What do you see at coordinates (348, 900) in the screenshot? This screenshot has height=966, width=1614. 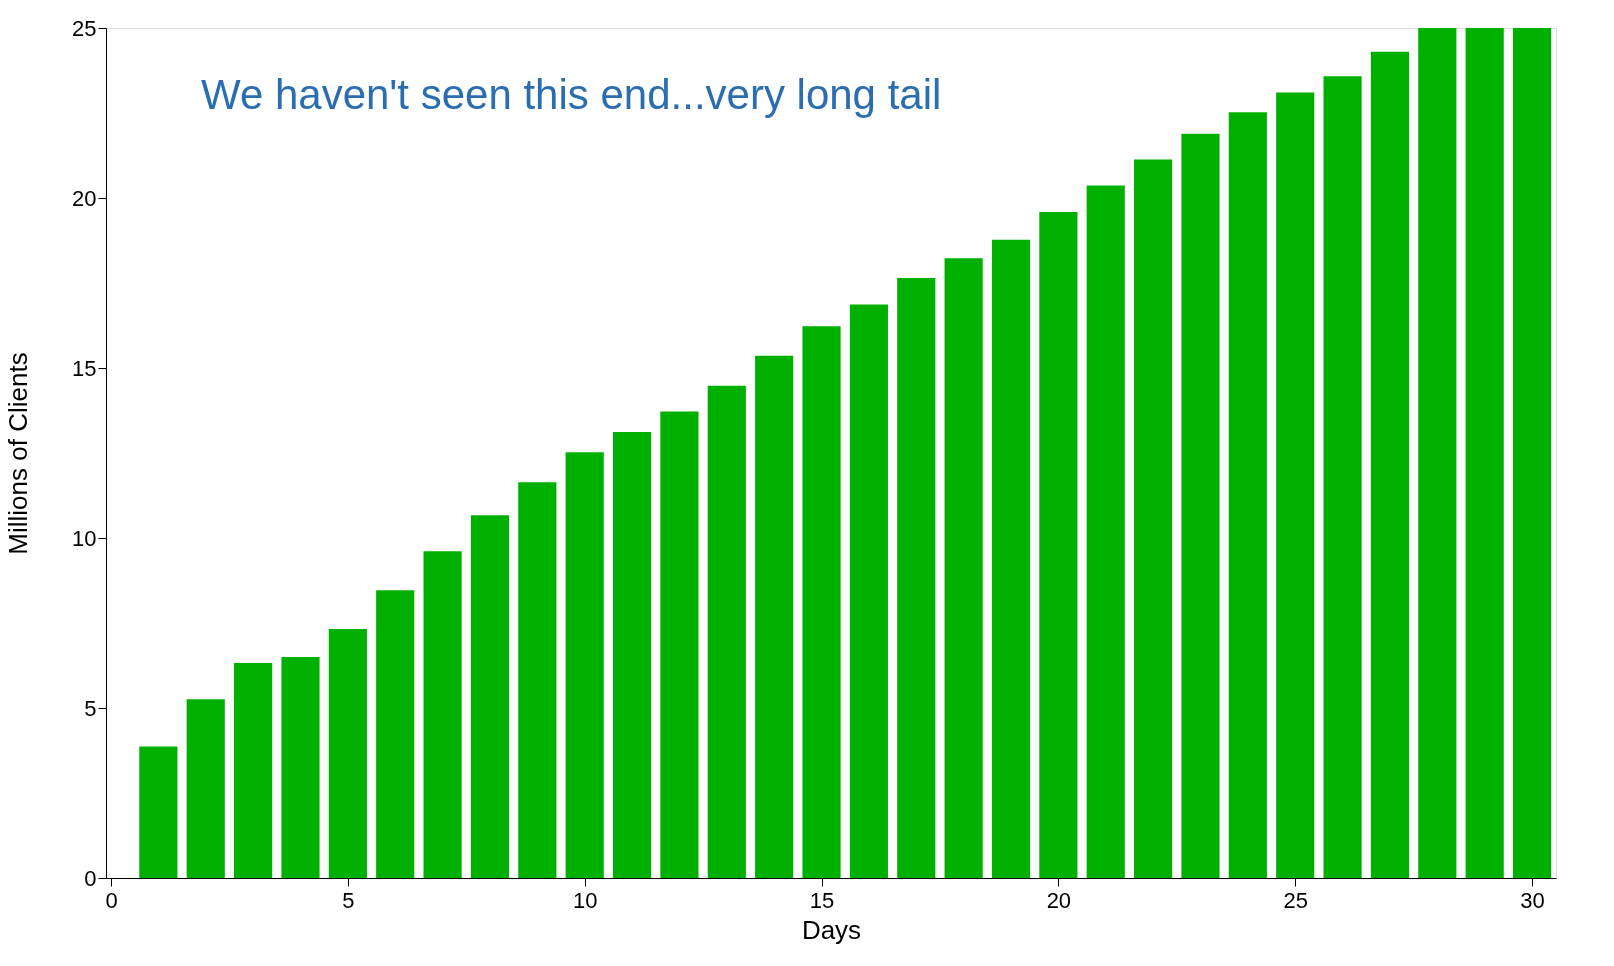 I see `x-tick-label: 5` at bounding box center [348, 900].